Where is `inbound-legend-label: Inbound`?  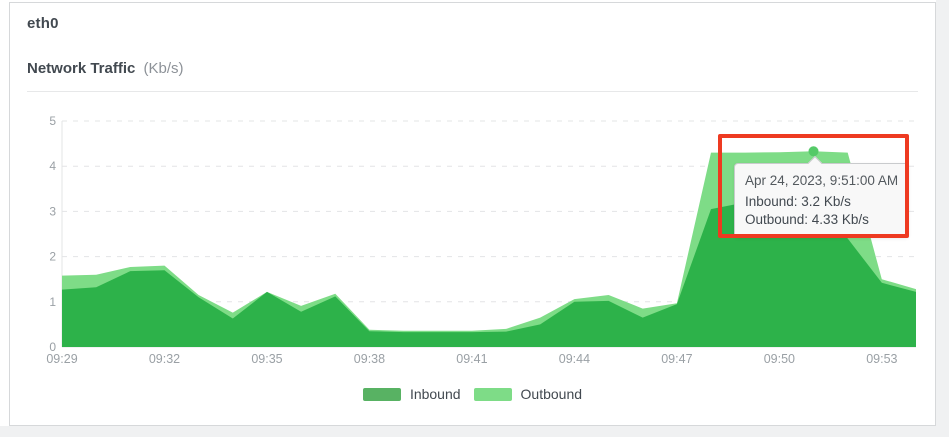
inbound-legend-label: Inbound is located at coordinates (435, 394).